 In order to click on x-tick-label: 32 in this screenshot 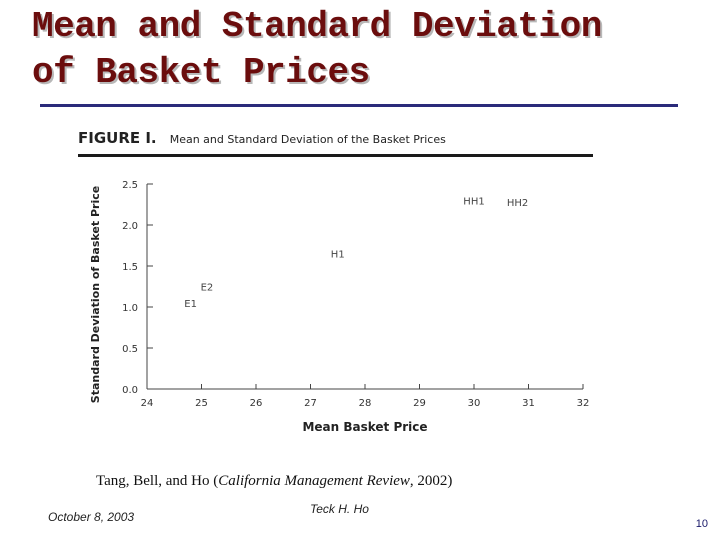, I will do `click(583, 403)`.